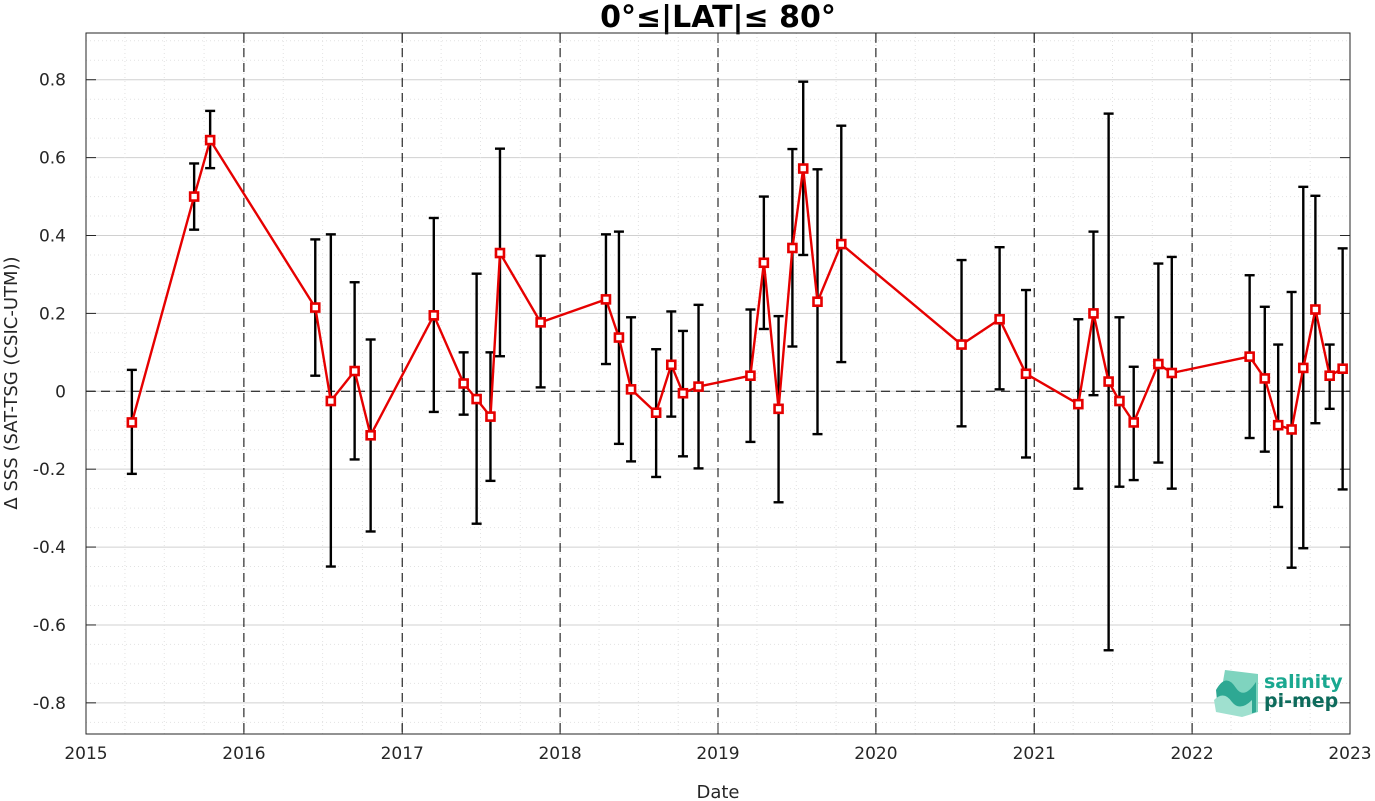 Image resolution: width=1375 pixels, height=801 pixels. I want to click on wave-logo-icon, so click(1236, 693).